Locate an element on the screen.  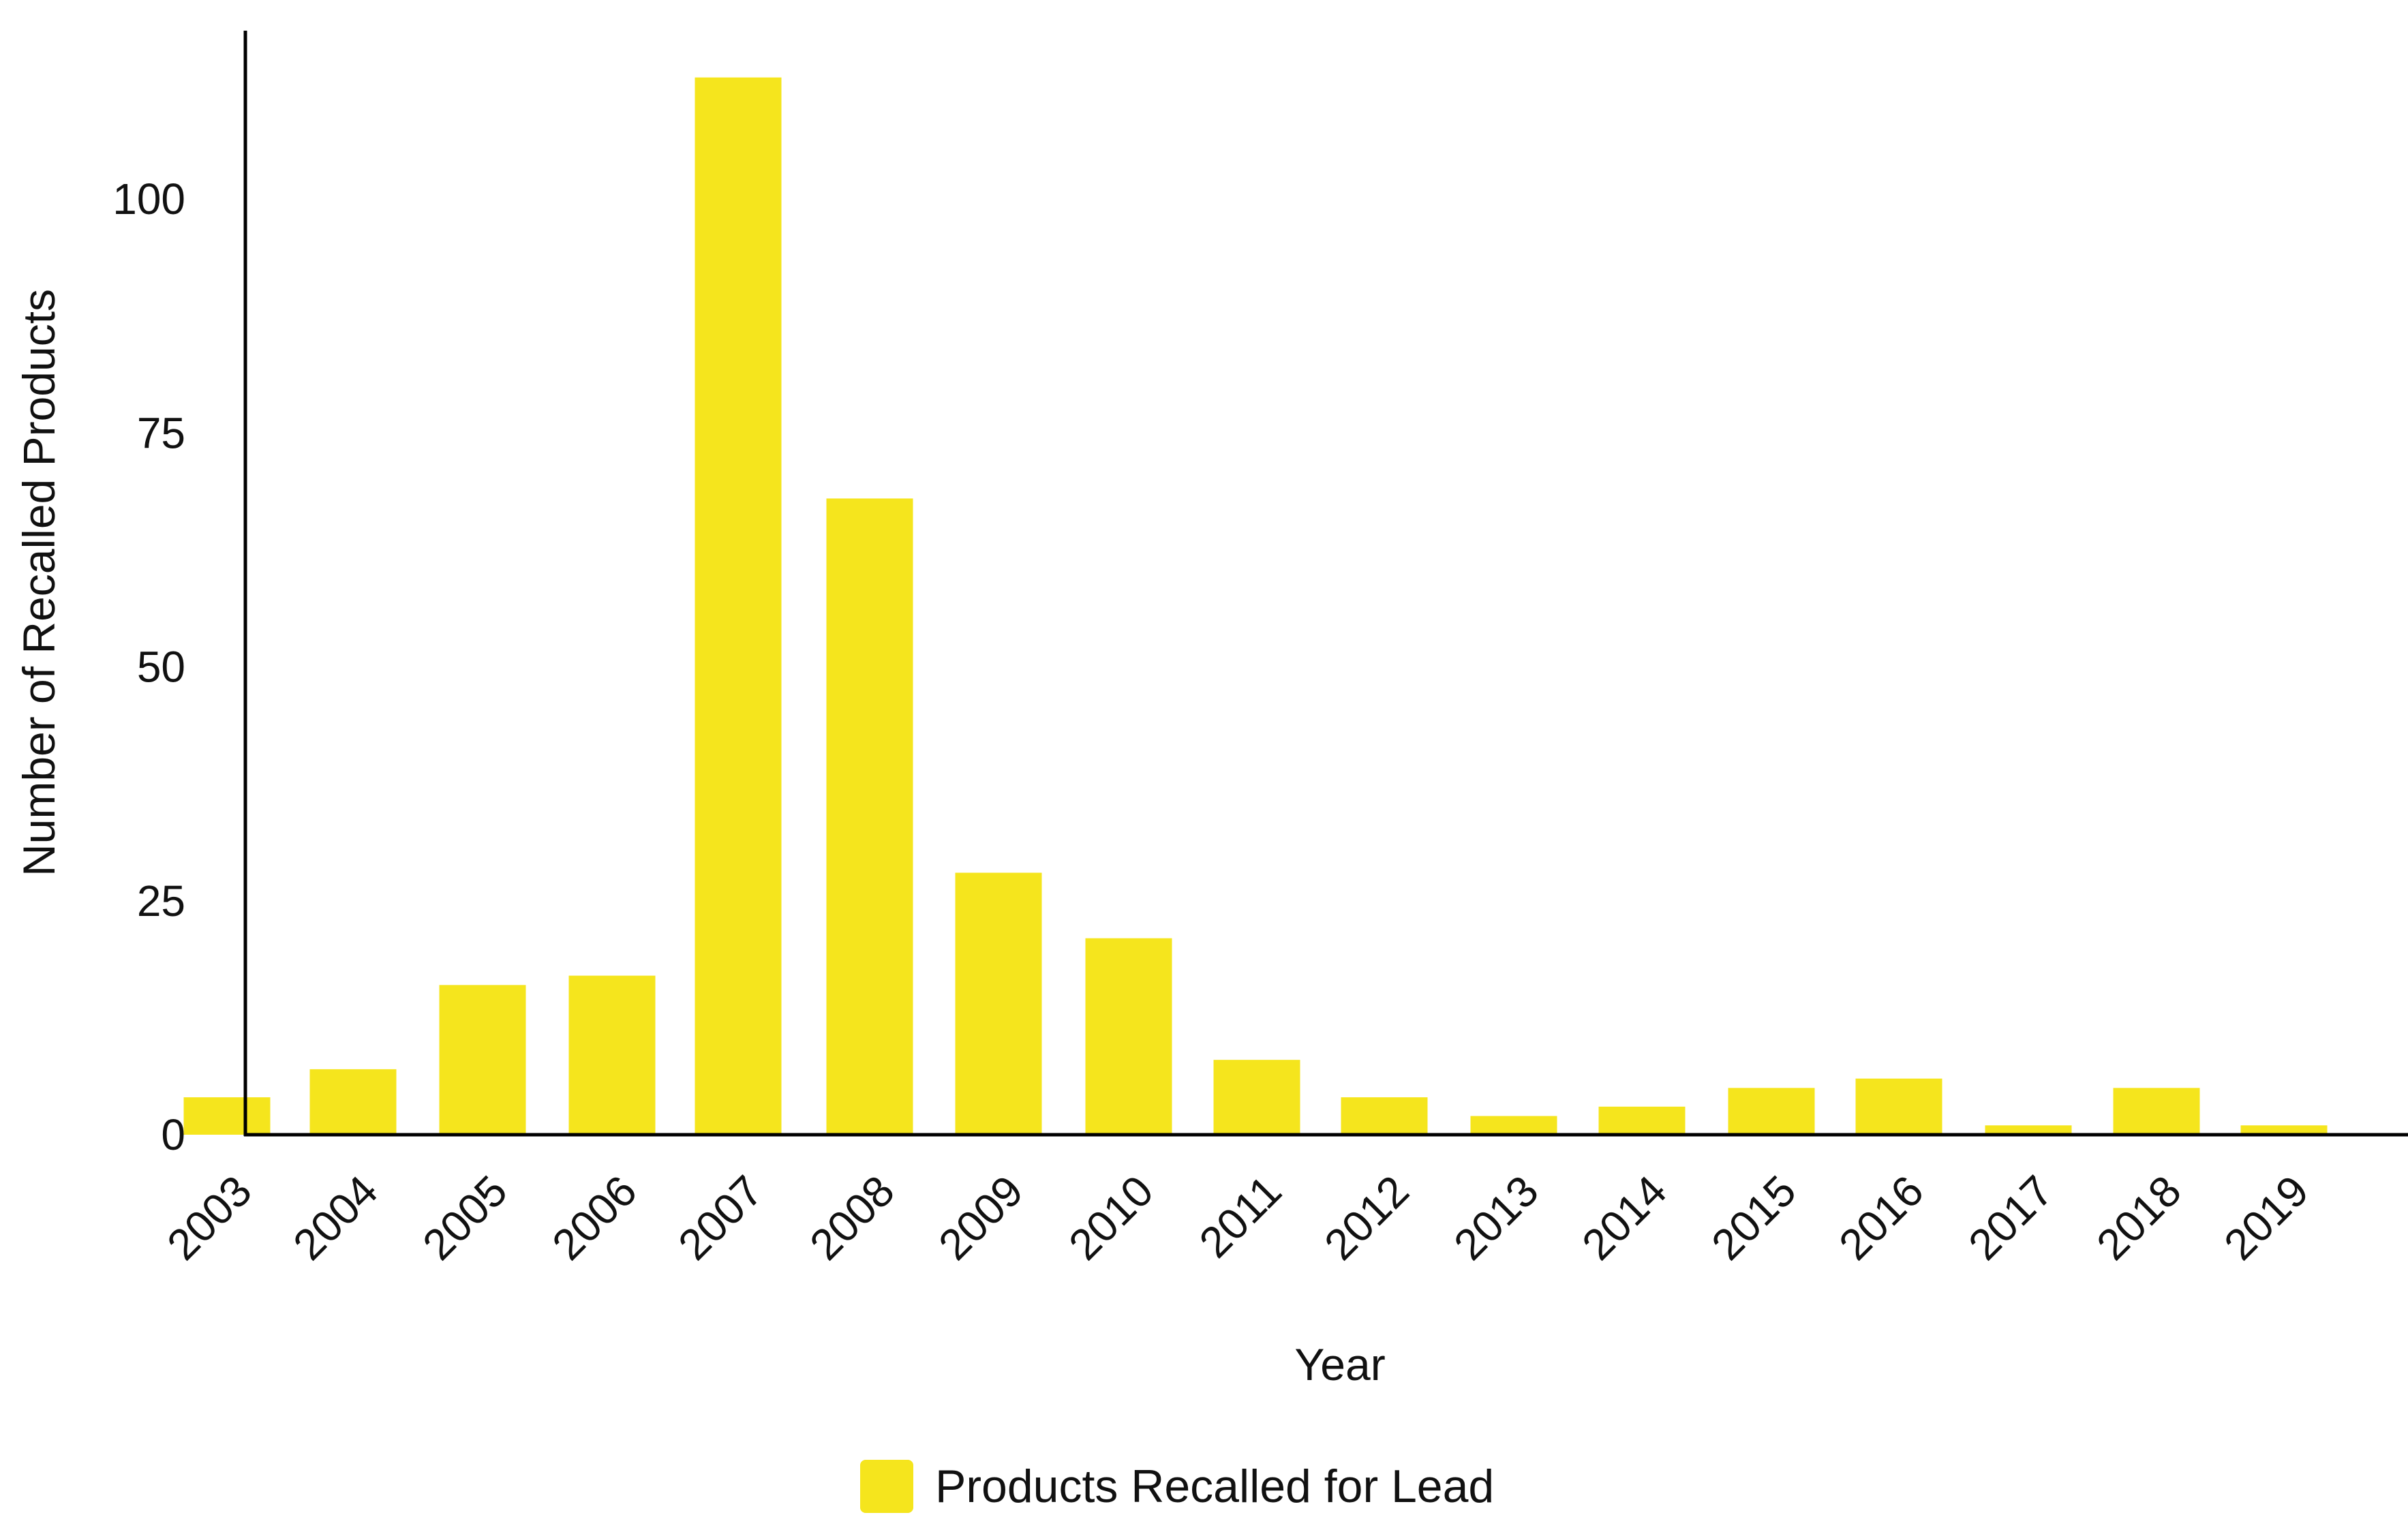
bar-2004 is located at coordinates (353, 1102).